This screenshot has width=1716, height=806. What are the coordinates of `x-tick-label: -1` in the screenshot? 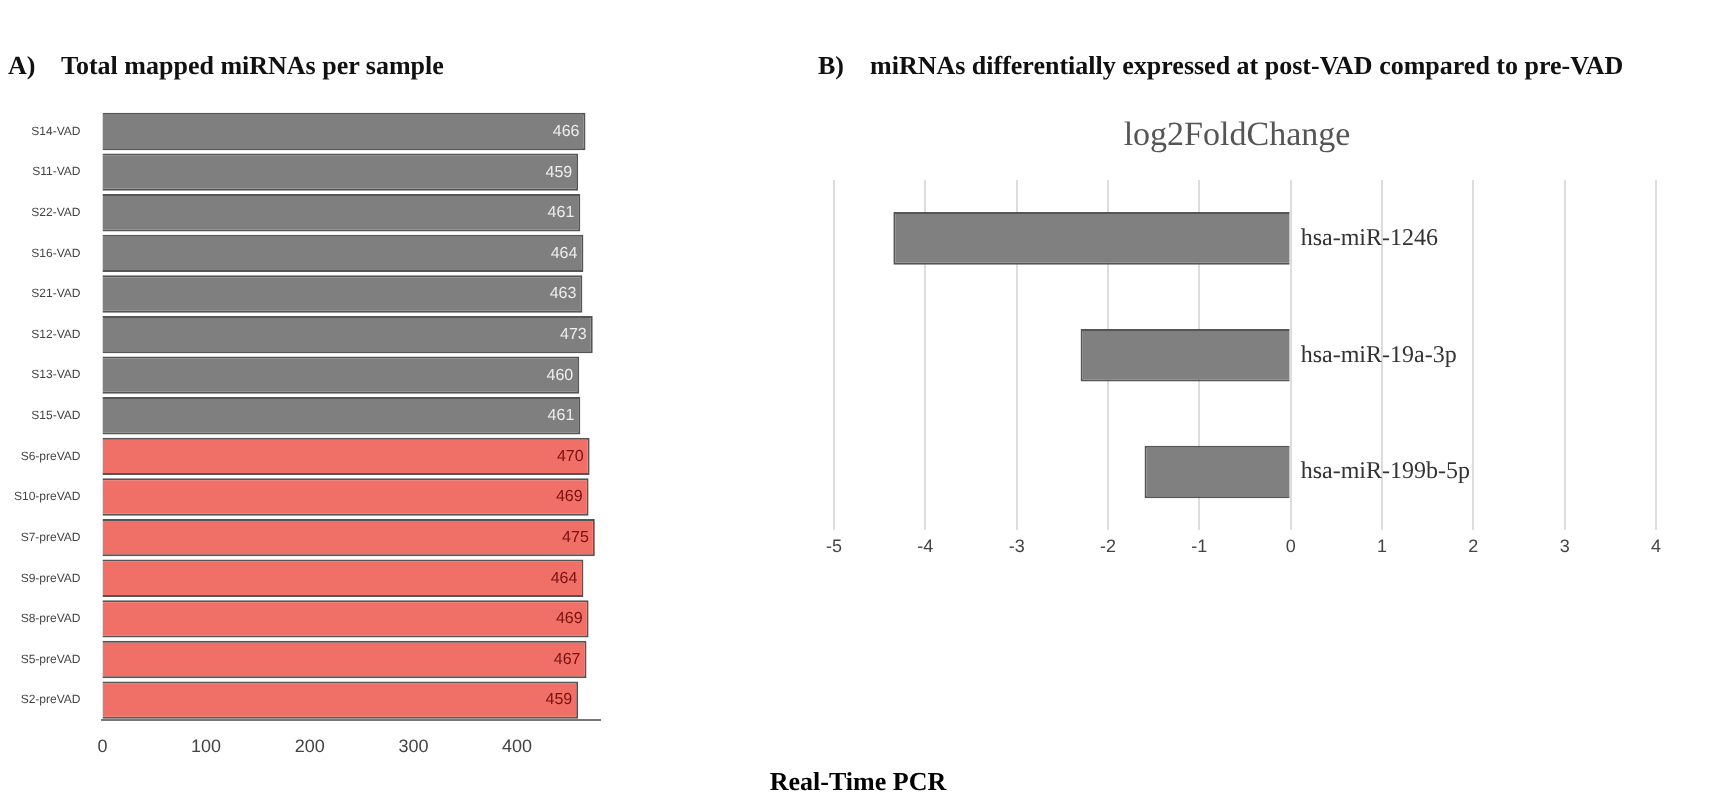 It's located at (1199, 546).